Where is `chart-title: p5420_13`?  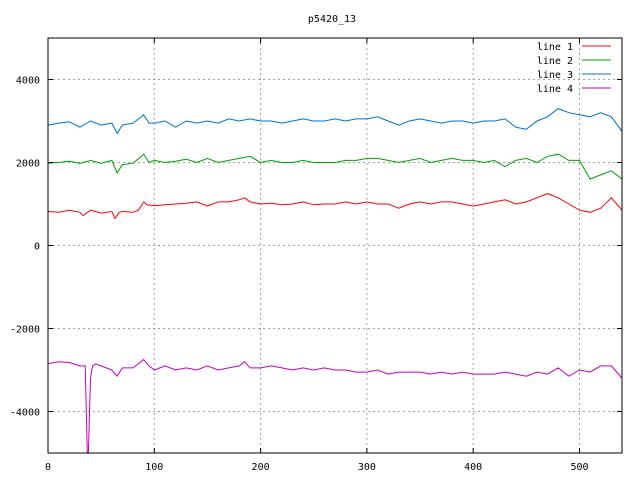 chart-title: p5420_13 is located at coordinates (332, 19).